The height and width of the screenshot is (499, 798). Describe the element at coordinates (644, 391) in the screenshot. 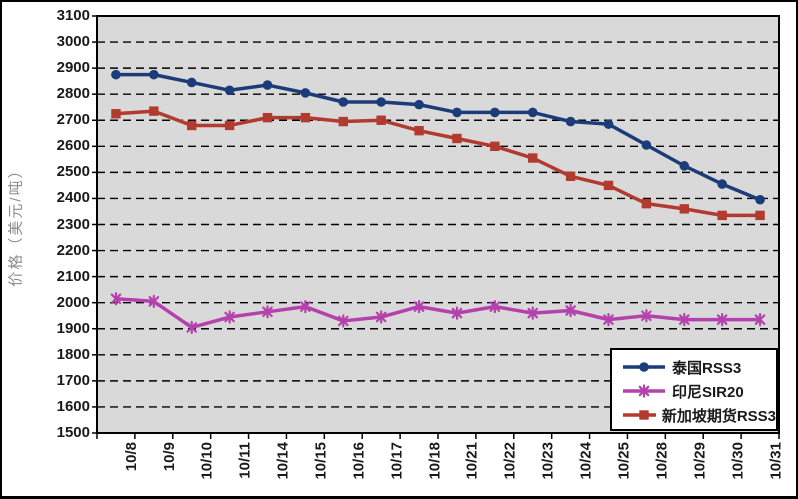

I see `legend-indonesia-sir20-sample` at that location.